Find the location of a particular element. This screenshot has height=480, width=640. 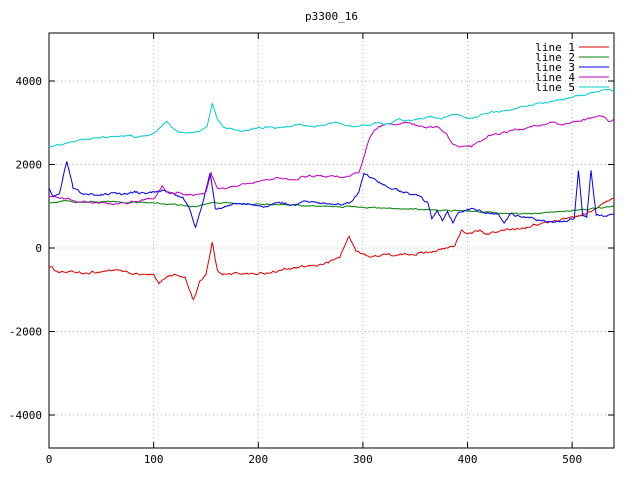

legend-label: line 1 is located at coordinates (555, 47).